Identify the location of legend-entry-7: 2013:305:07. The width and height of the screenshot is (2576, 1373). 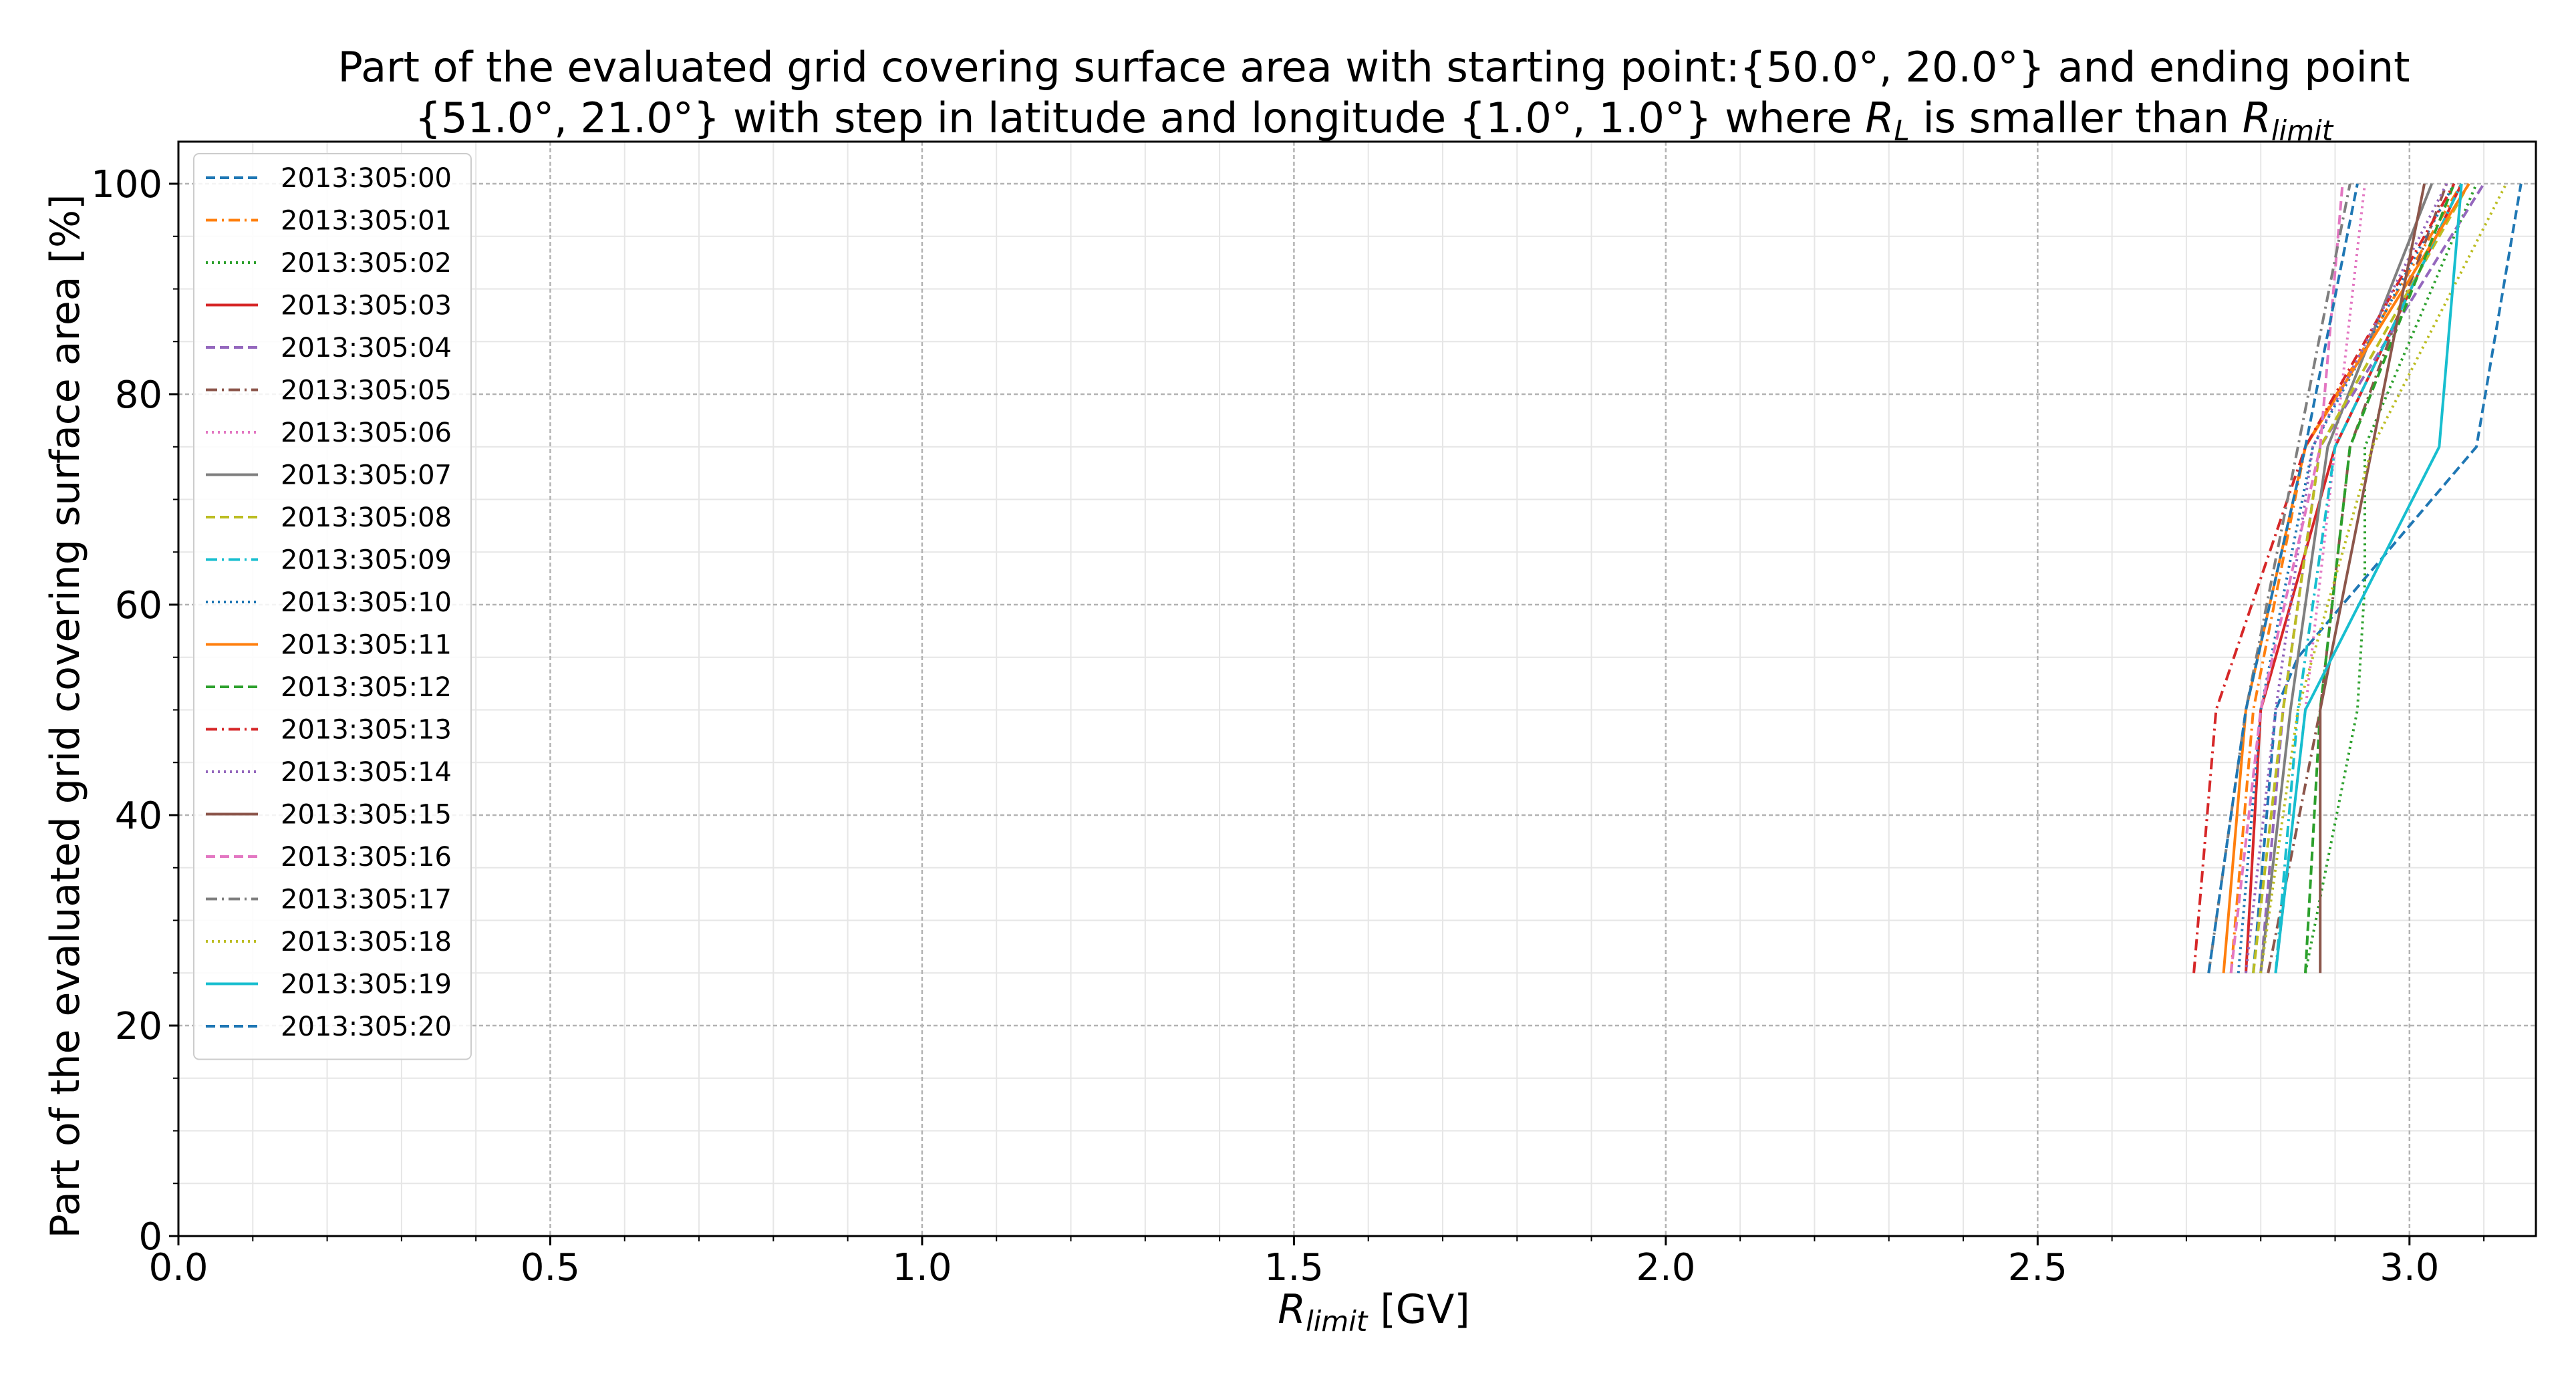
(366, 475).